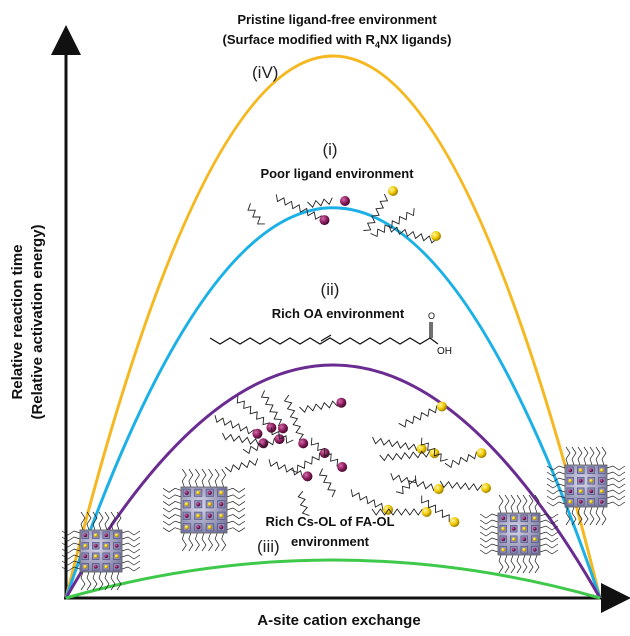 The width and height of the screenshot is (630, 636). What do you see at coordinates (338, 313) in the screenshot?
I see `curve-ii-title: Rich OA environment` at bounding box center [338, 313].